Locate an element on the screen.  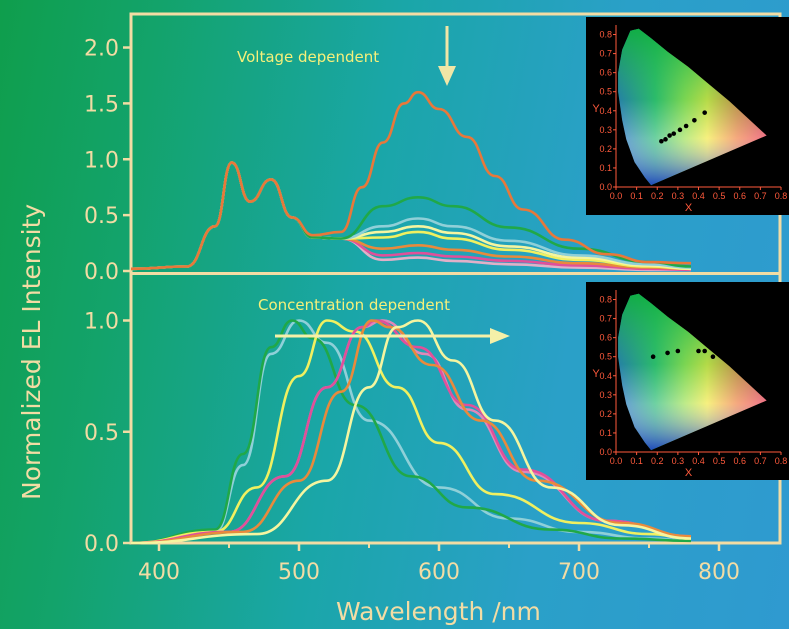
concentration-arrow is located at coordinates (392, 336).